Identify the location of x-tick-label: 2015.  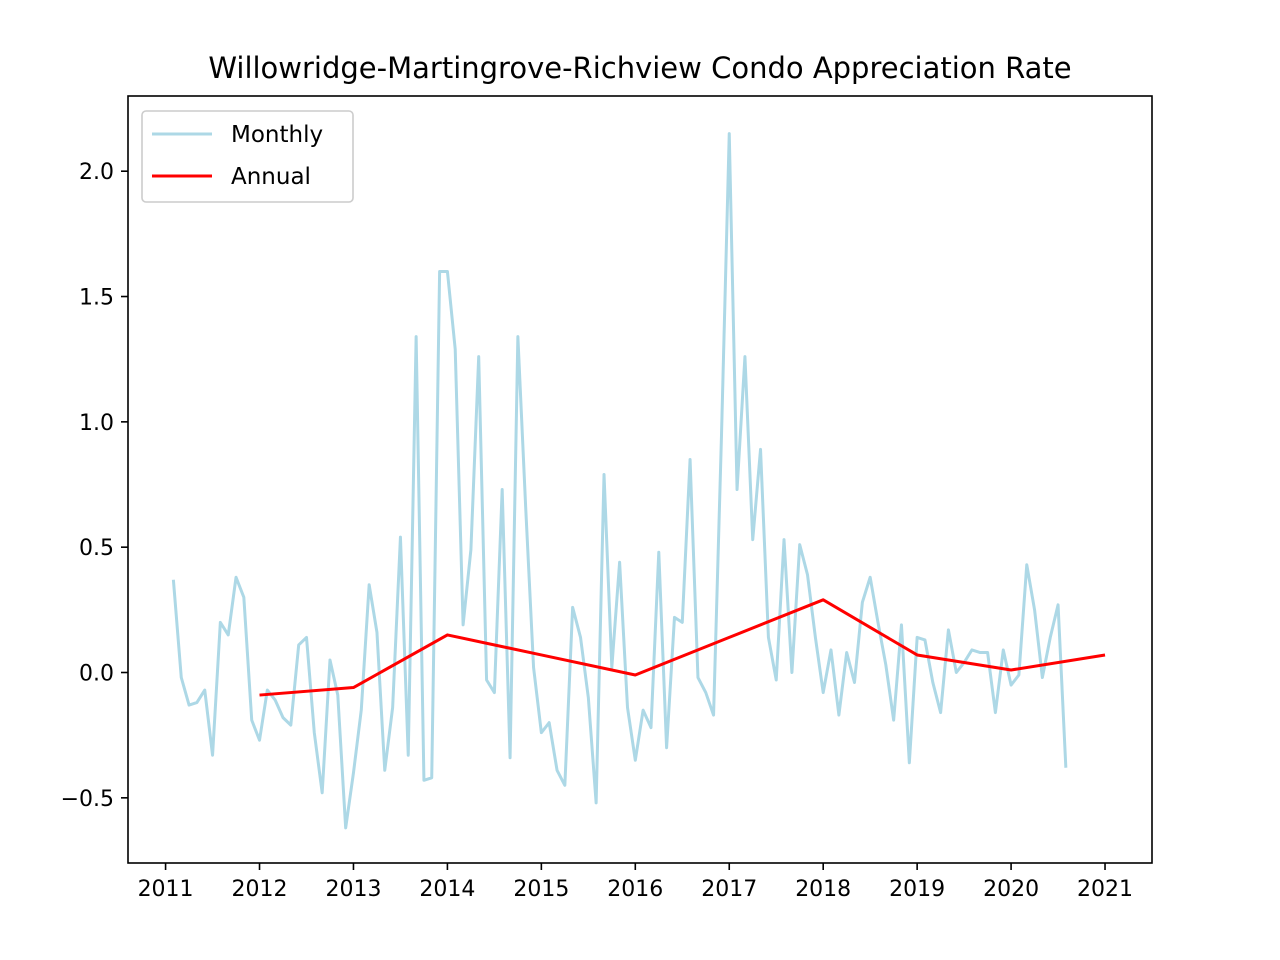
(541, 889).